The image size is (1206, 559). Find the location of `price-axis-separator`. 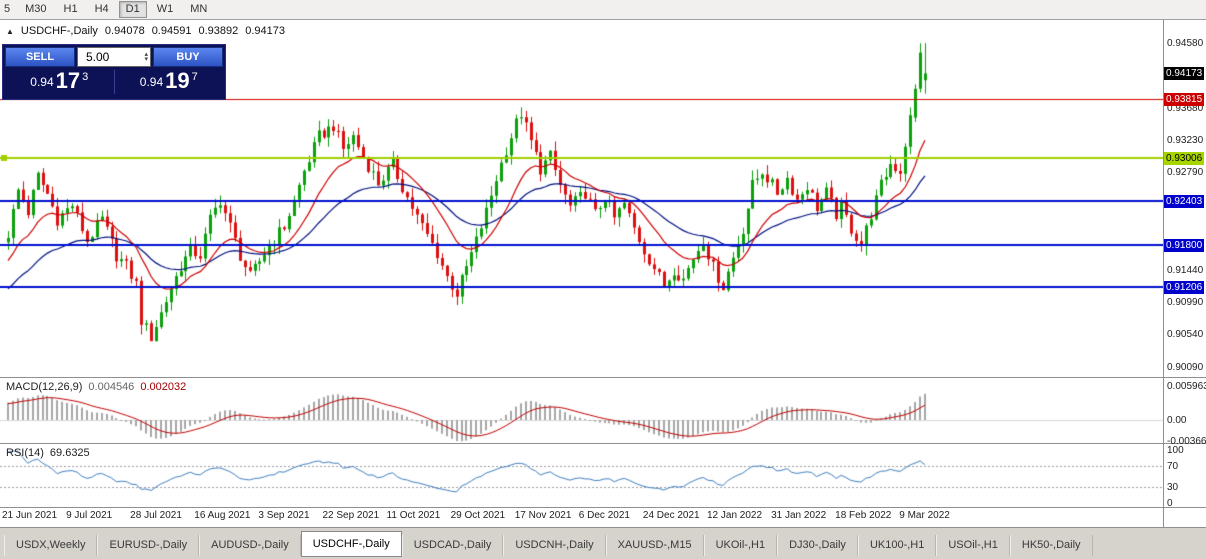

price-axis-separator is located at coordinates (1163, 273).